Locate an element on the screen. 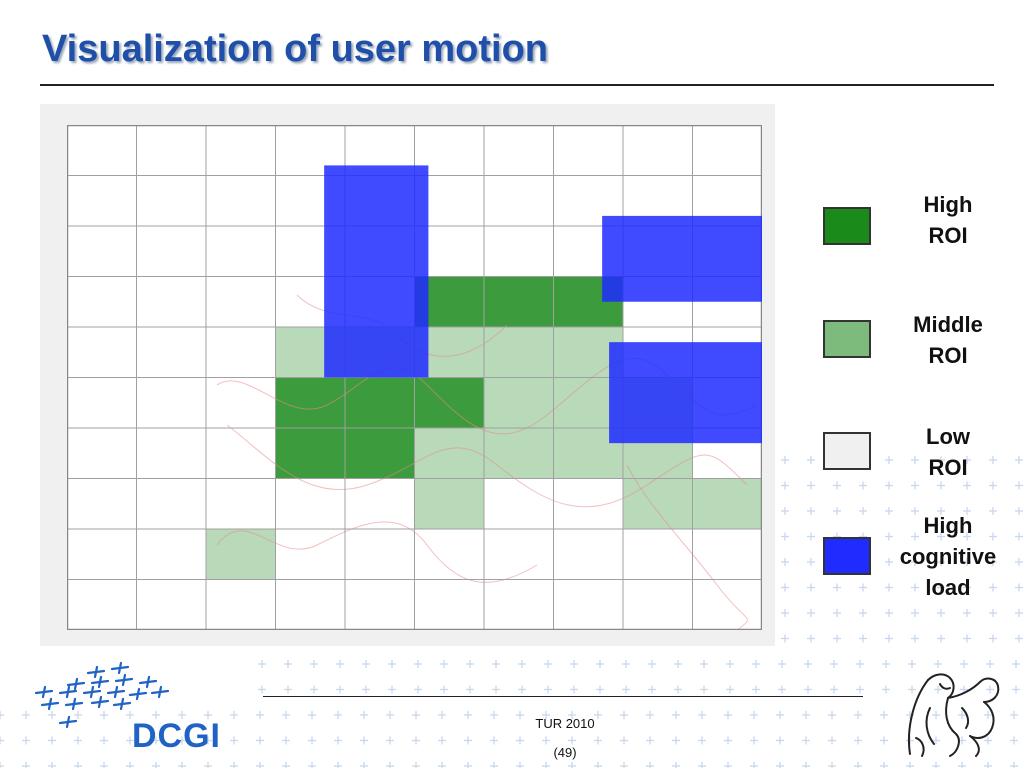 This screenshot has width=1024, height=768. legend-swatch-high-cognitive-load is located at coordinates (847, 556).